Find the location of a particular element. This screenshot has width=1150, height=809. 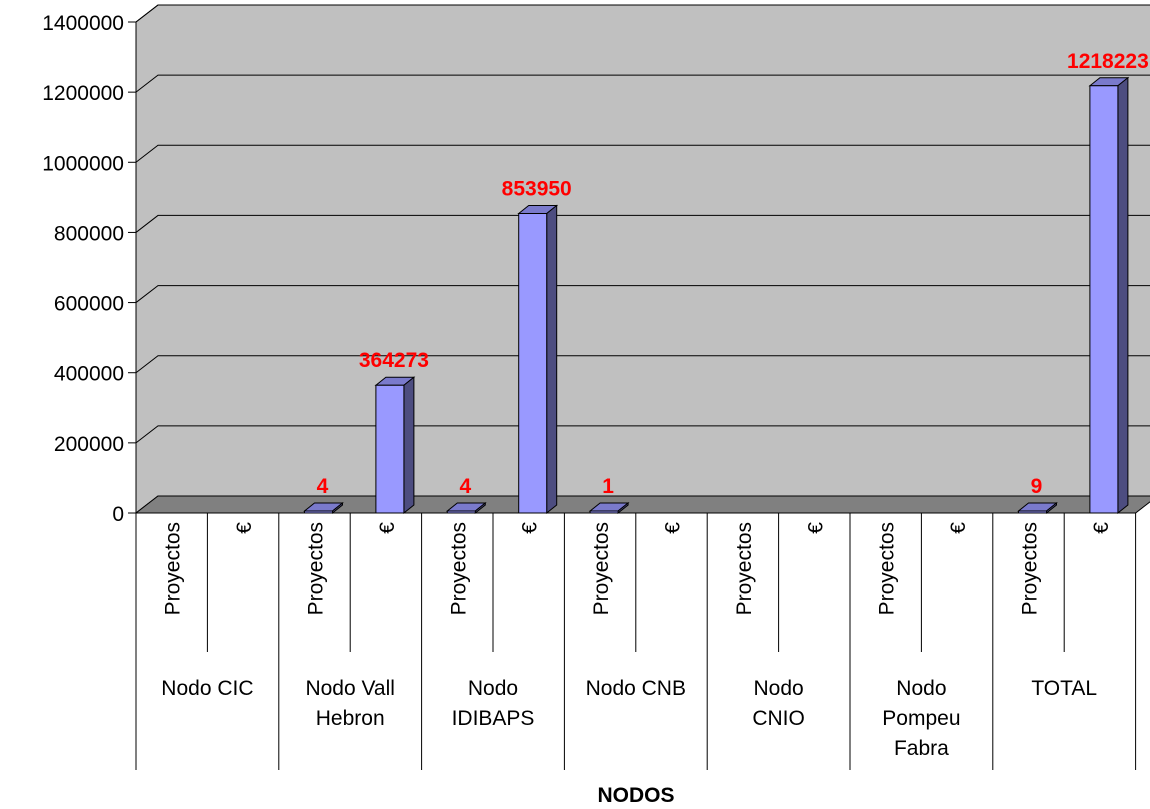

x-group-label: Pompeu is located at coordinates (921, 718).